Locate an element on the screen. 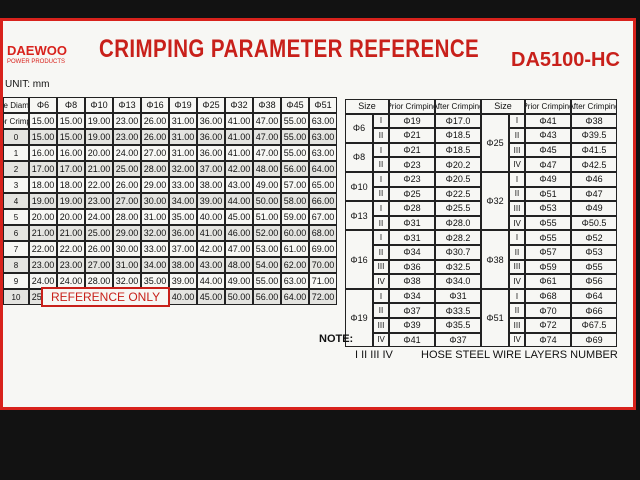  prior-cell: Φ39 is located at coordinates (412, 325).